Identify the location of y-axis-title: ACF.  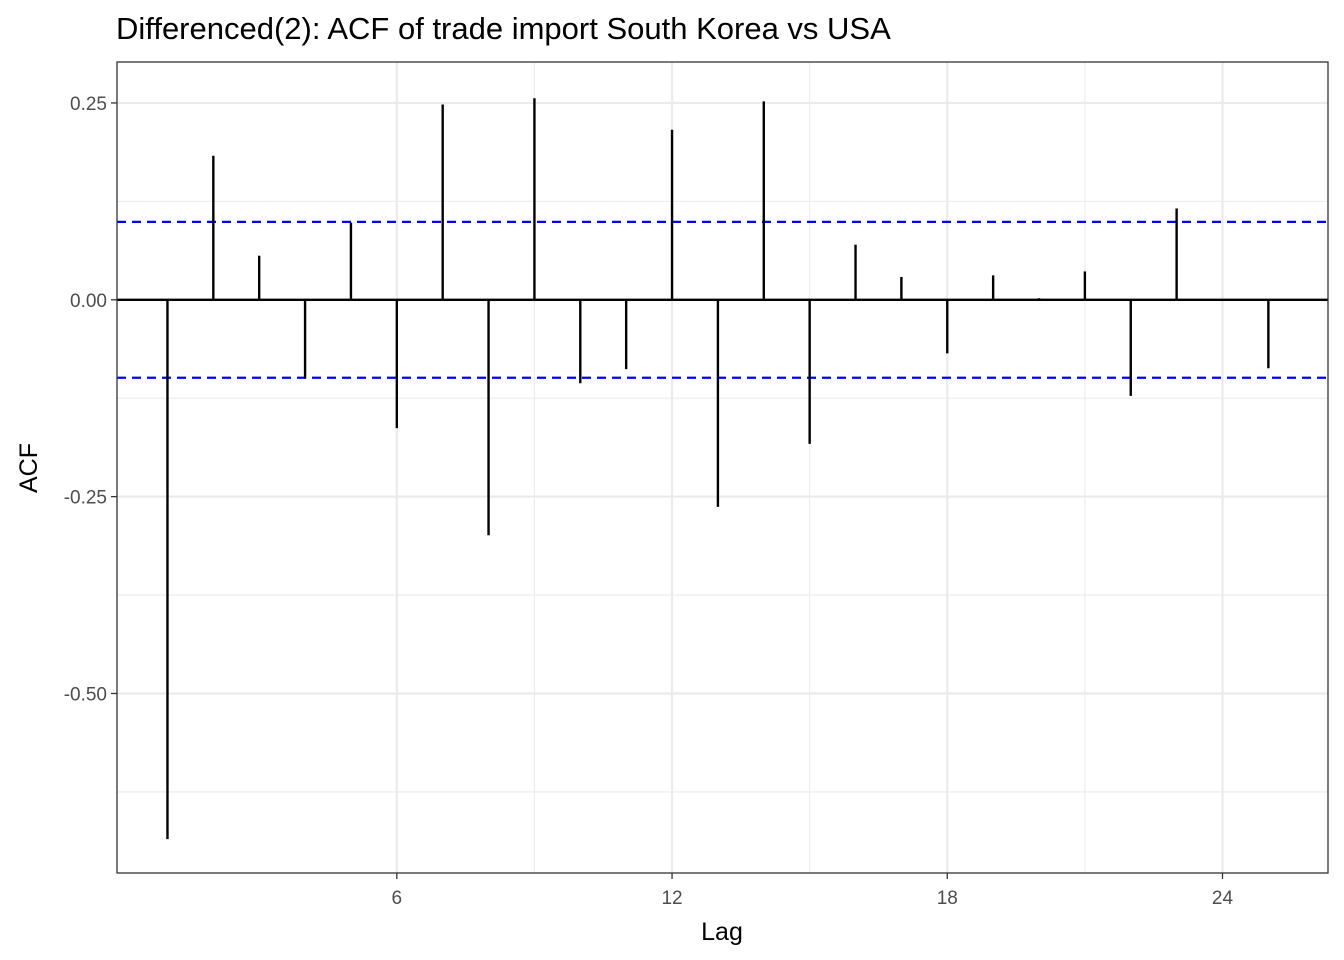
(29, 468).